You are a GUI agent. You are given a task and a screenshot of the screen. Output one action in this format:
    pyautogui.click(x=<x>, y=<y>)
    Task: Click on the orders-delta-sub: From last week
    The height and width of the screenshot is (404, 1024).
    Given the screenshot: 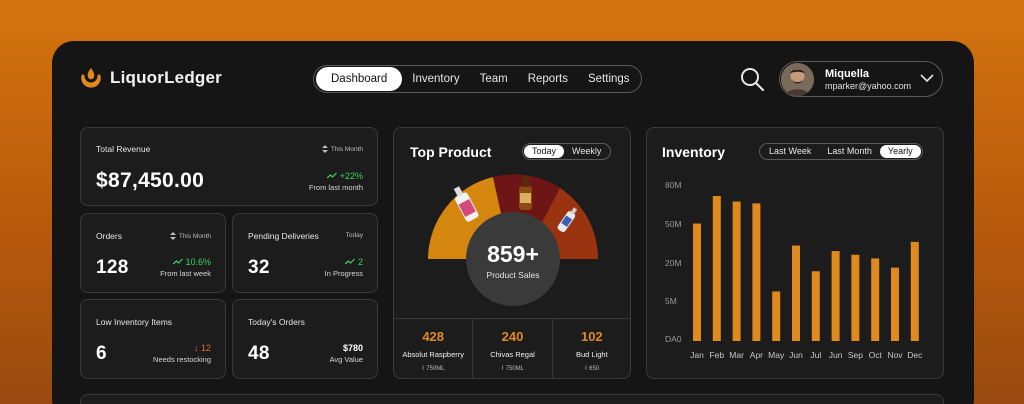 What is the action you would take?
    pyautogui.click(x=185, y=273)
    